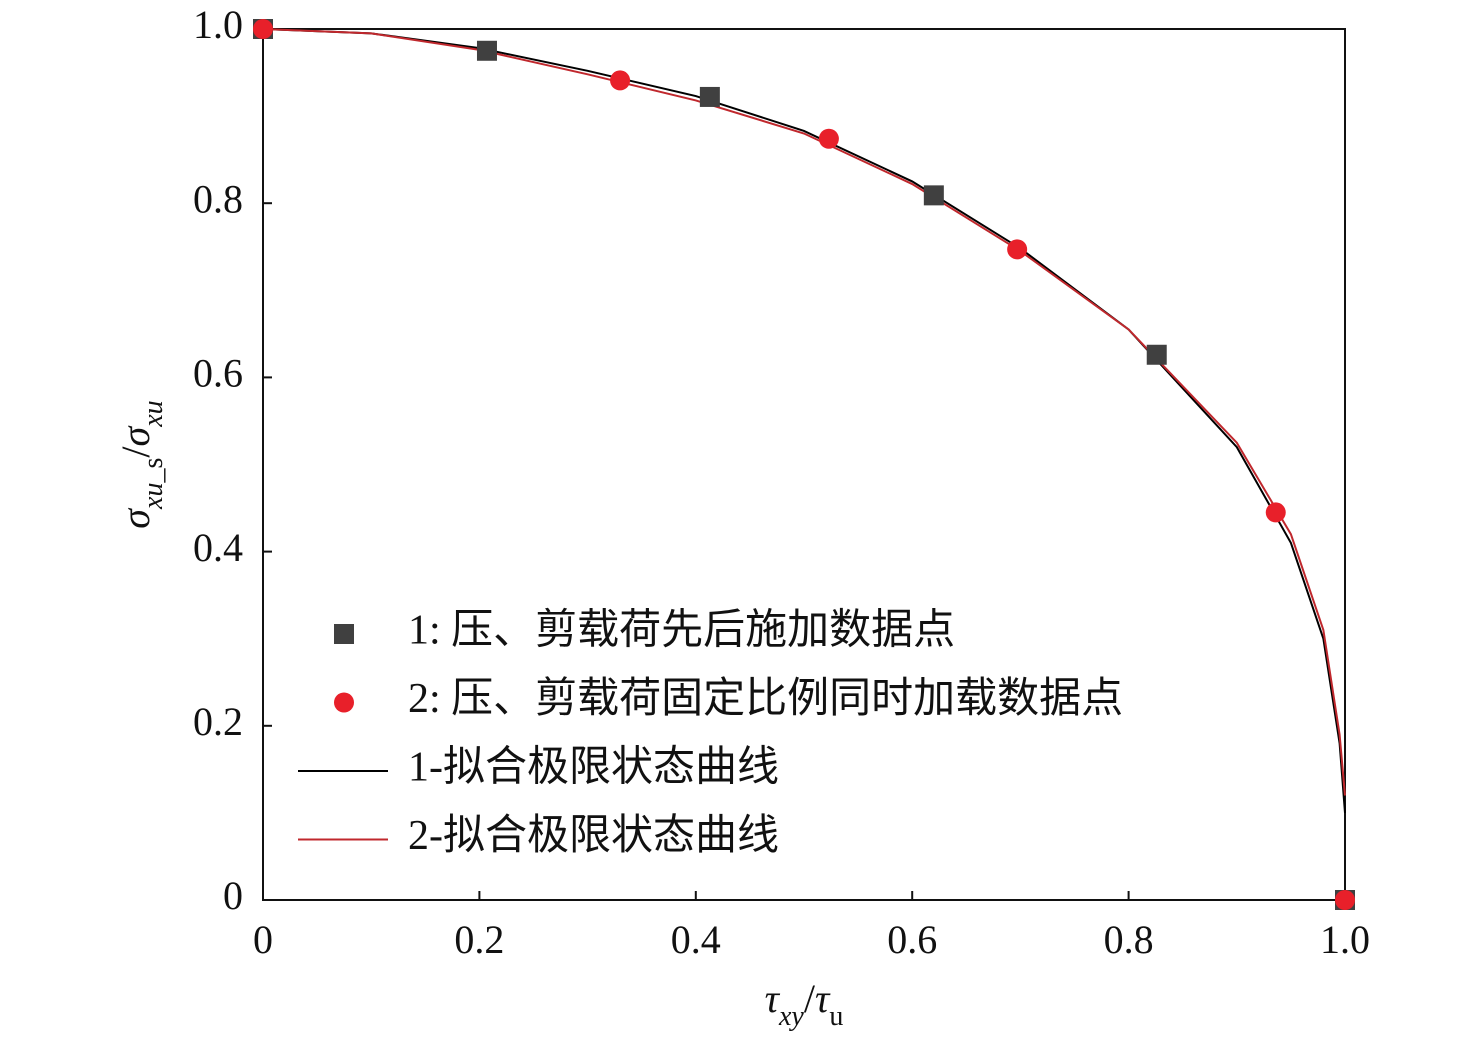 This screenshot has width=1476, height=1041. What do you see at coordinates (263, 939) in the screenshot?
I see `x-tick-label: 0` at bounding box center [263, 939].